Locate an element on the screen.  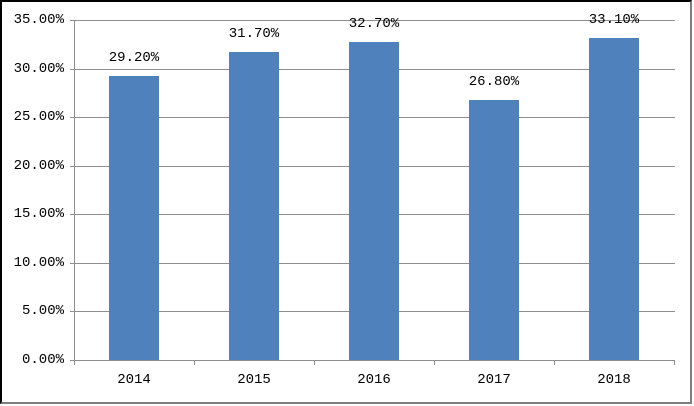
x-axis-category-label: 2017 is located at coordinates (494, 380).